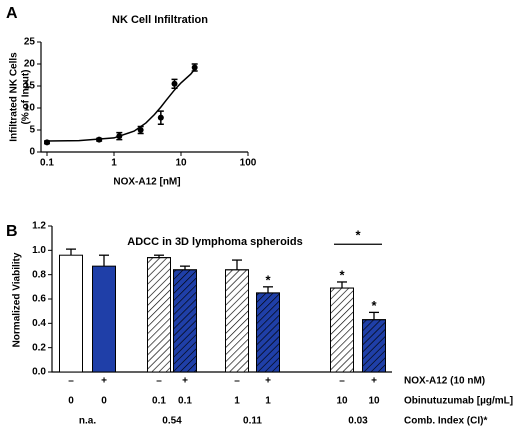 Image resolution: width=520 pixels, height=437 pixels. Describe the element at coordinates (39, 226) in the screenshot. I see `y-tick-label: 1.2` at that location.